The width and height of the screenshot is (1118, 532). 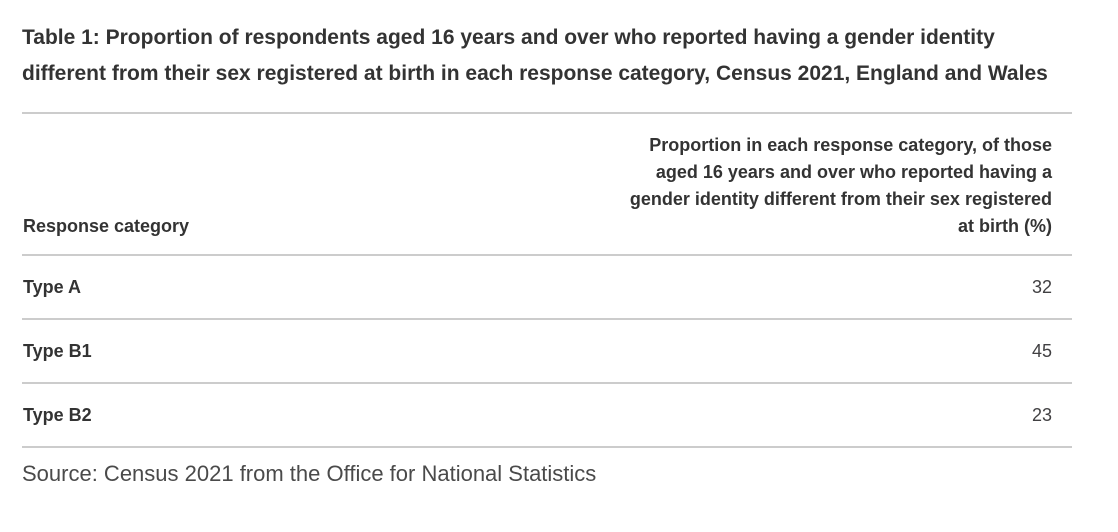 I want to click on table-row-type-b2: Type B2 23, so click(x=547, y=415).